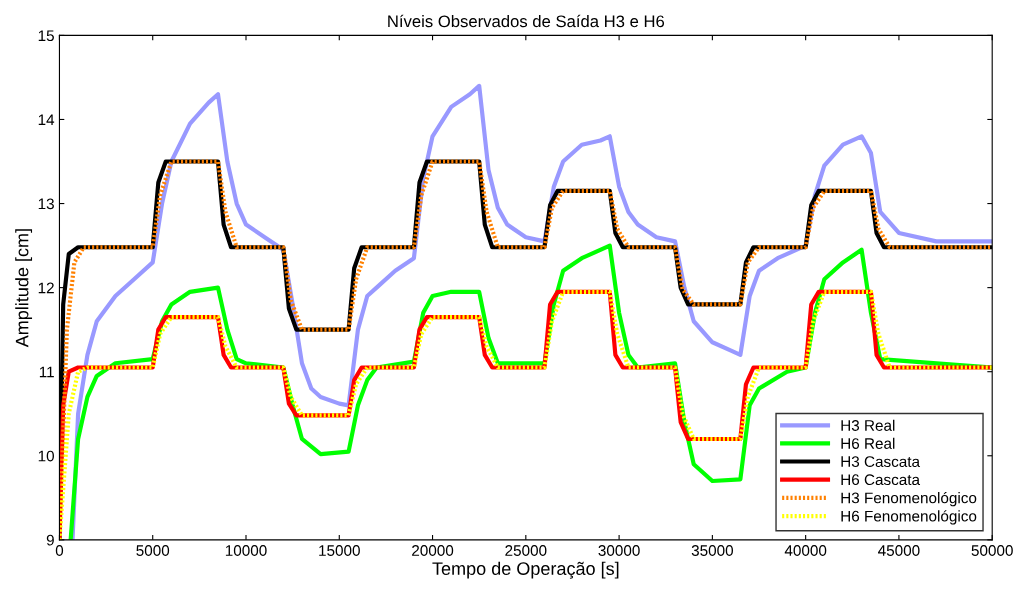 This screenshot has height=590, width=1025. What do you see at coordinates (868, 425) in the screenshot?
I see `legend-label: H3 Real` at bounding box center [868, 425].